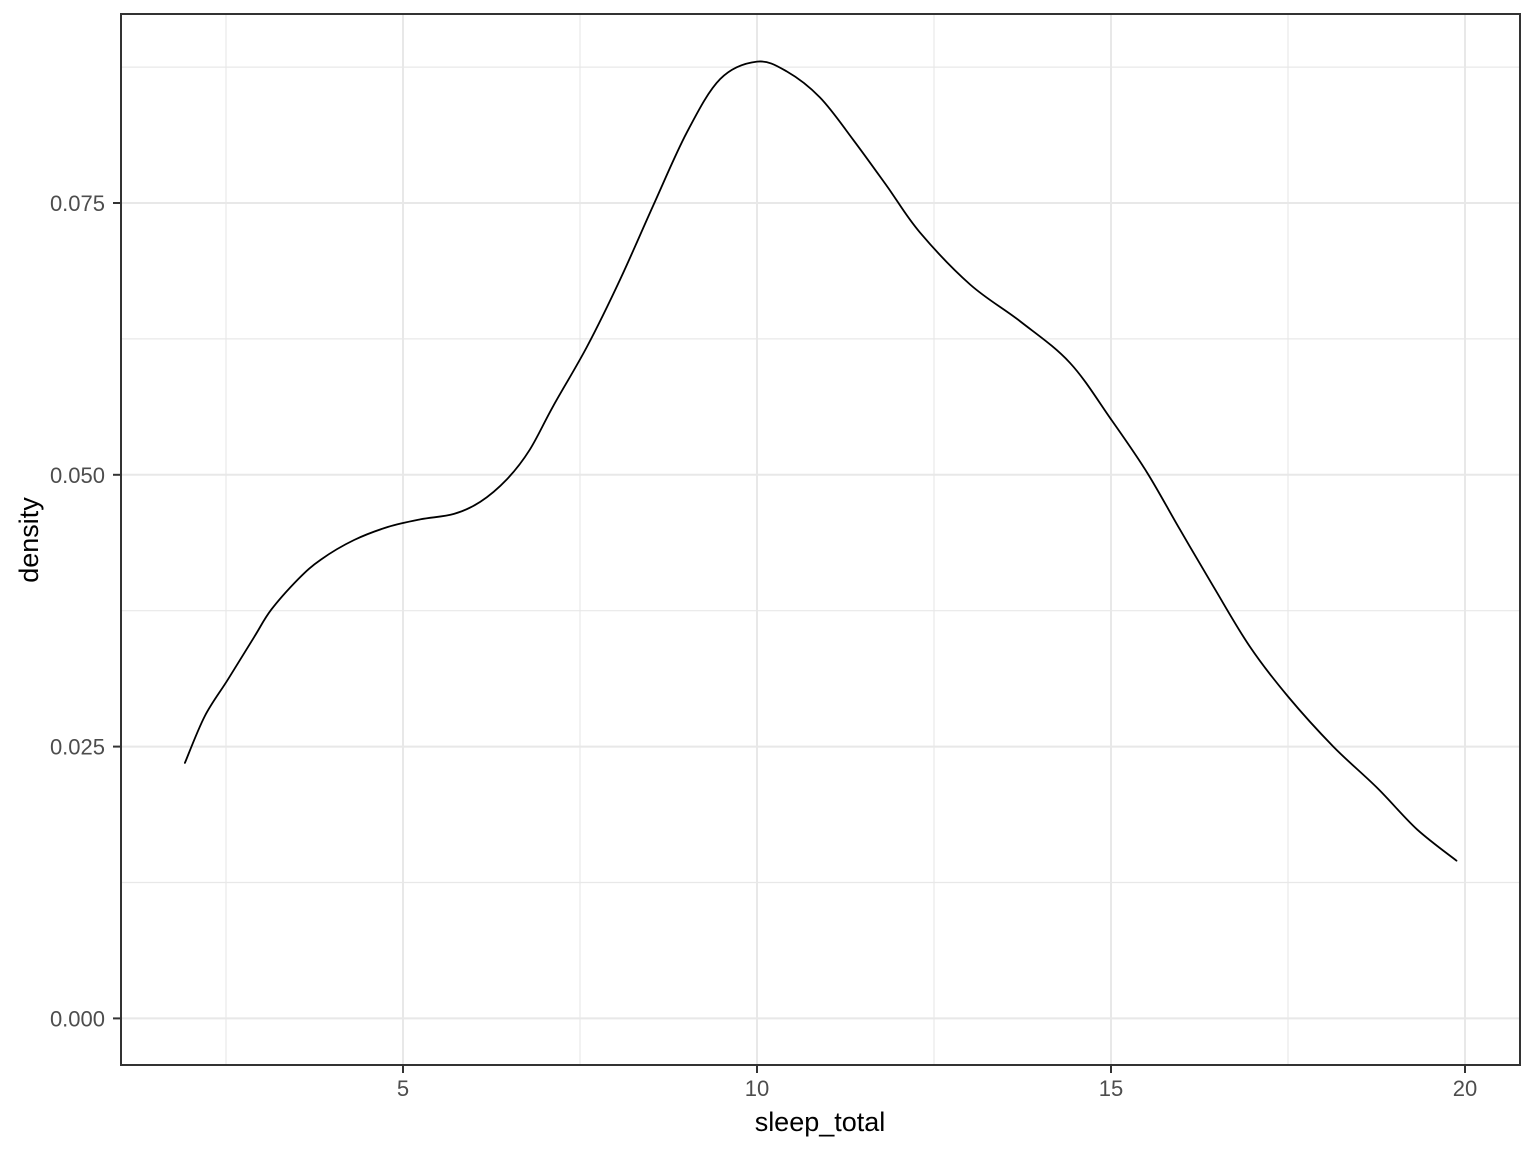 This screenshot has width=1536, height=1152. I want to click on x-tick-label: 20, so click(1465, 1088).